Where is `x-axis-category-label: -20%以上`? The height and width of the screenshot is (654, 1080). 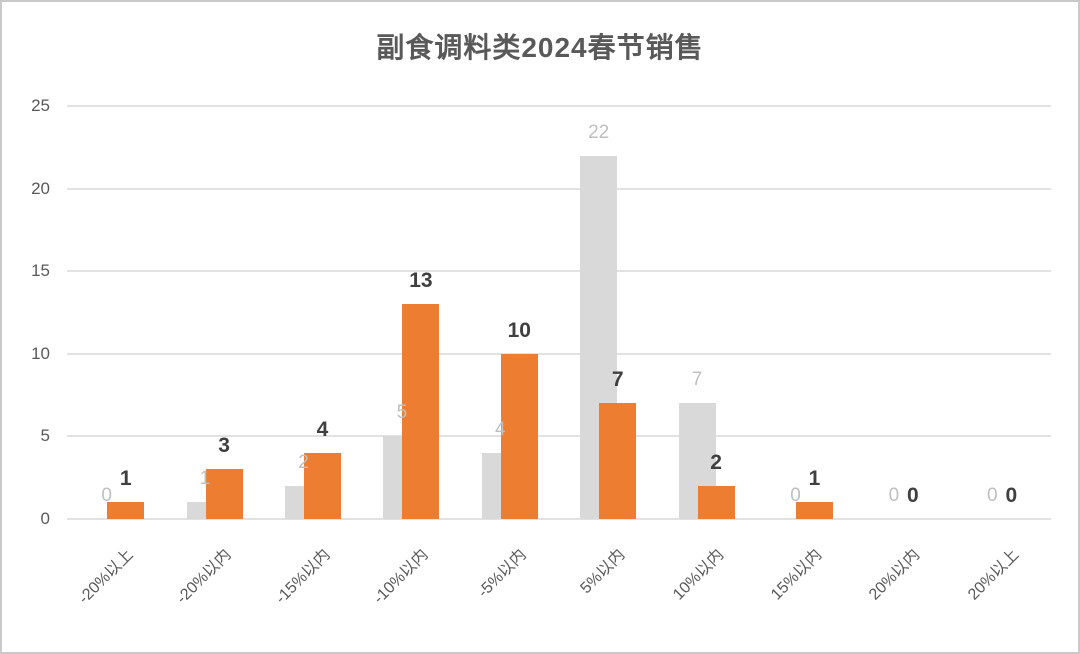
x-axis-category-label: -20%以上 is located at coordinates (106, 577).